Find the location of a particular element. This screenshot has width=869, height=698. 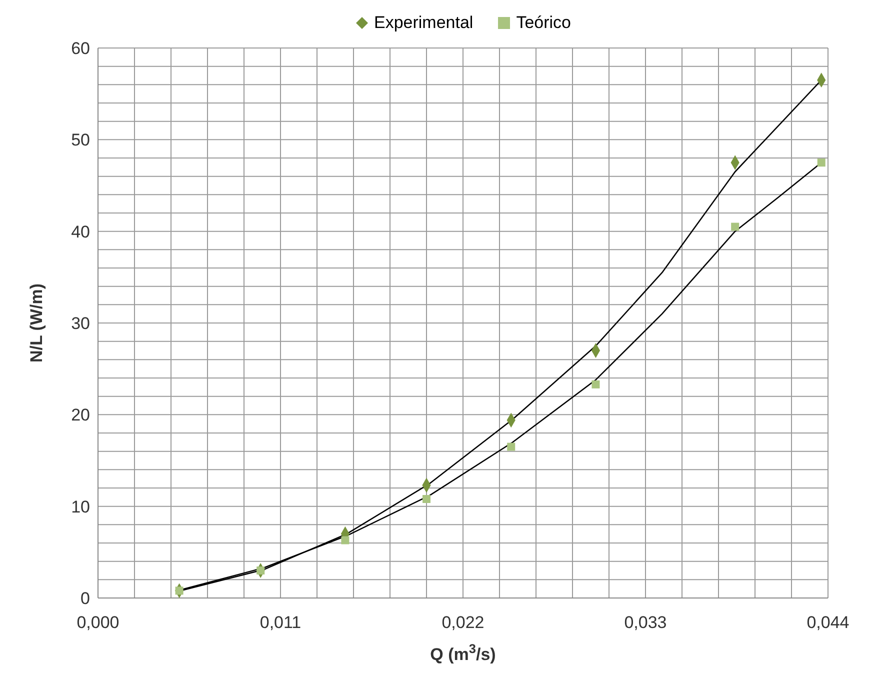

x-tick-label: 0,022 is located at coordinates (463, 622).